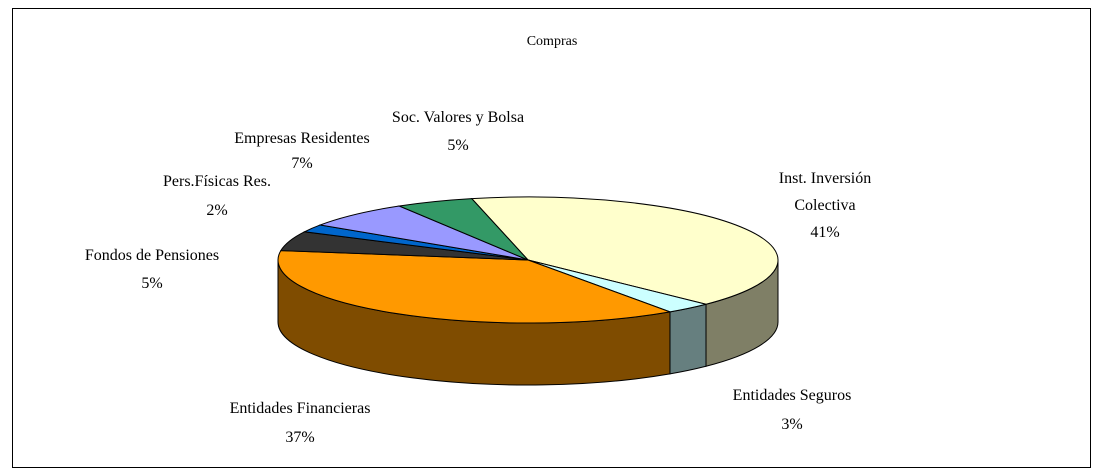  What do you see at coordinates (458, 117) in the screenshot?
I see `slice-label: Soc. Valores y Bolsa` at bounding box center [458, 117].